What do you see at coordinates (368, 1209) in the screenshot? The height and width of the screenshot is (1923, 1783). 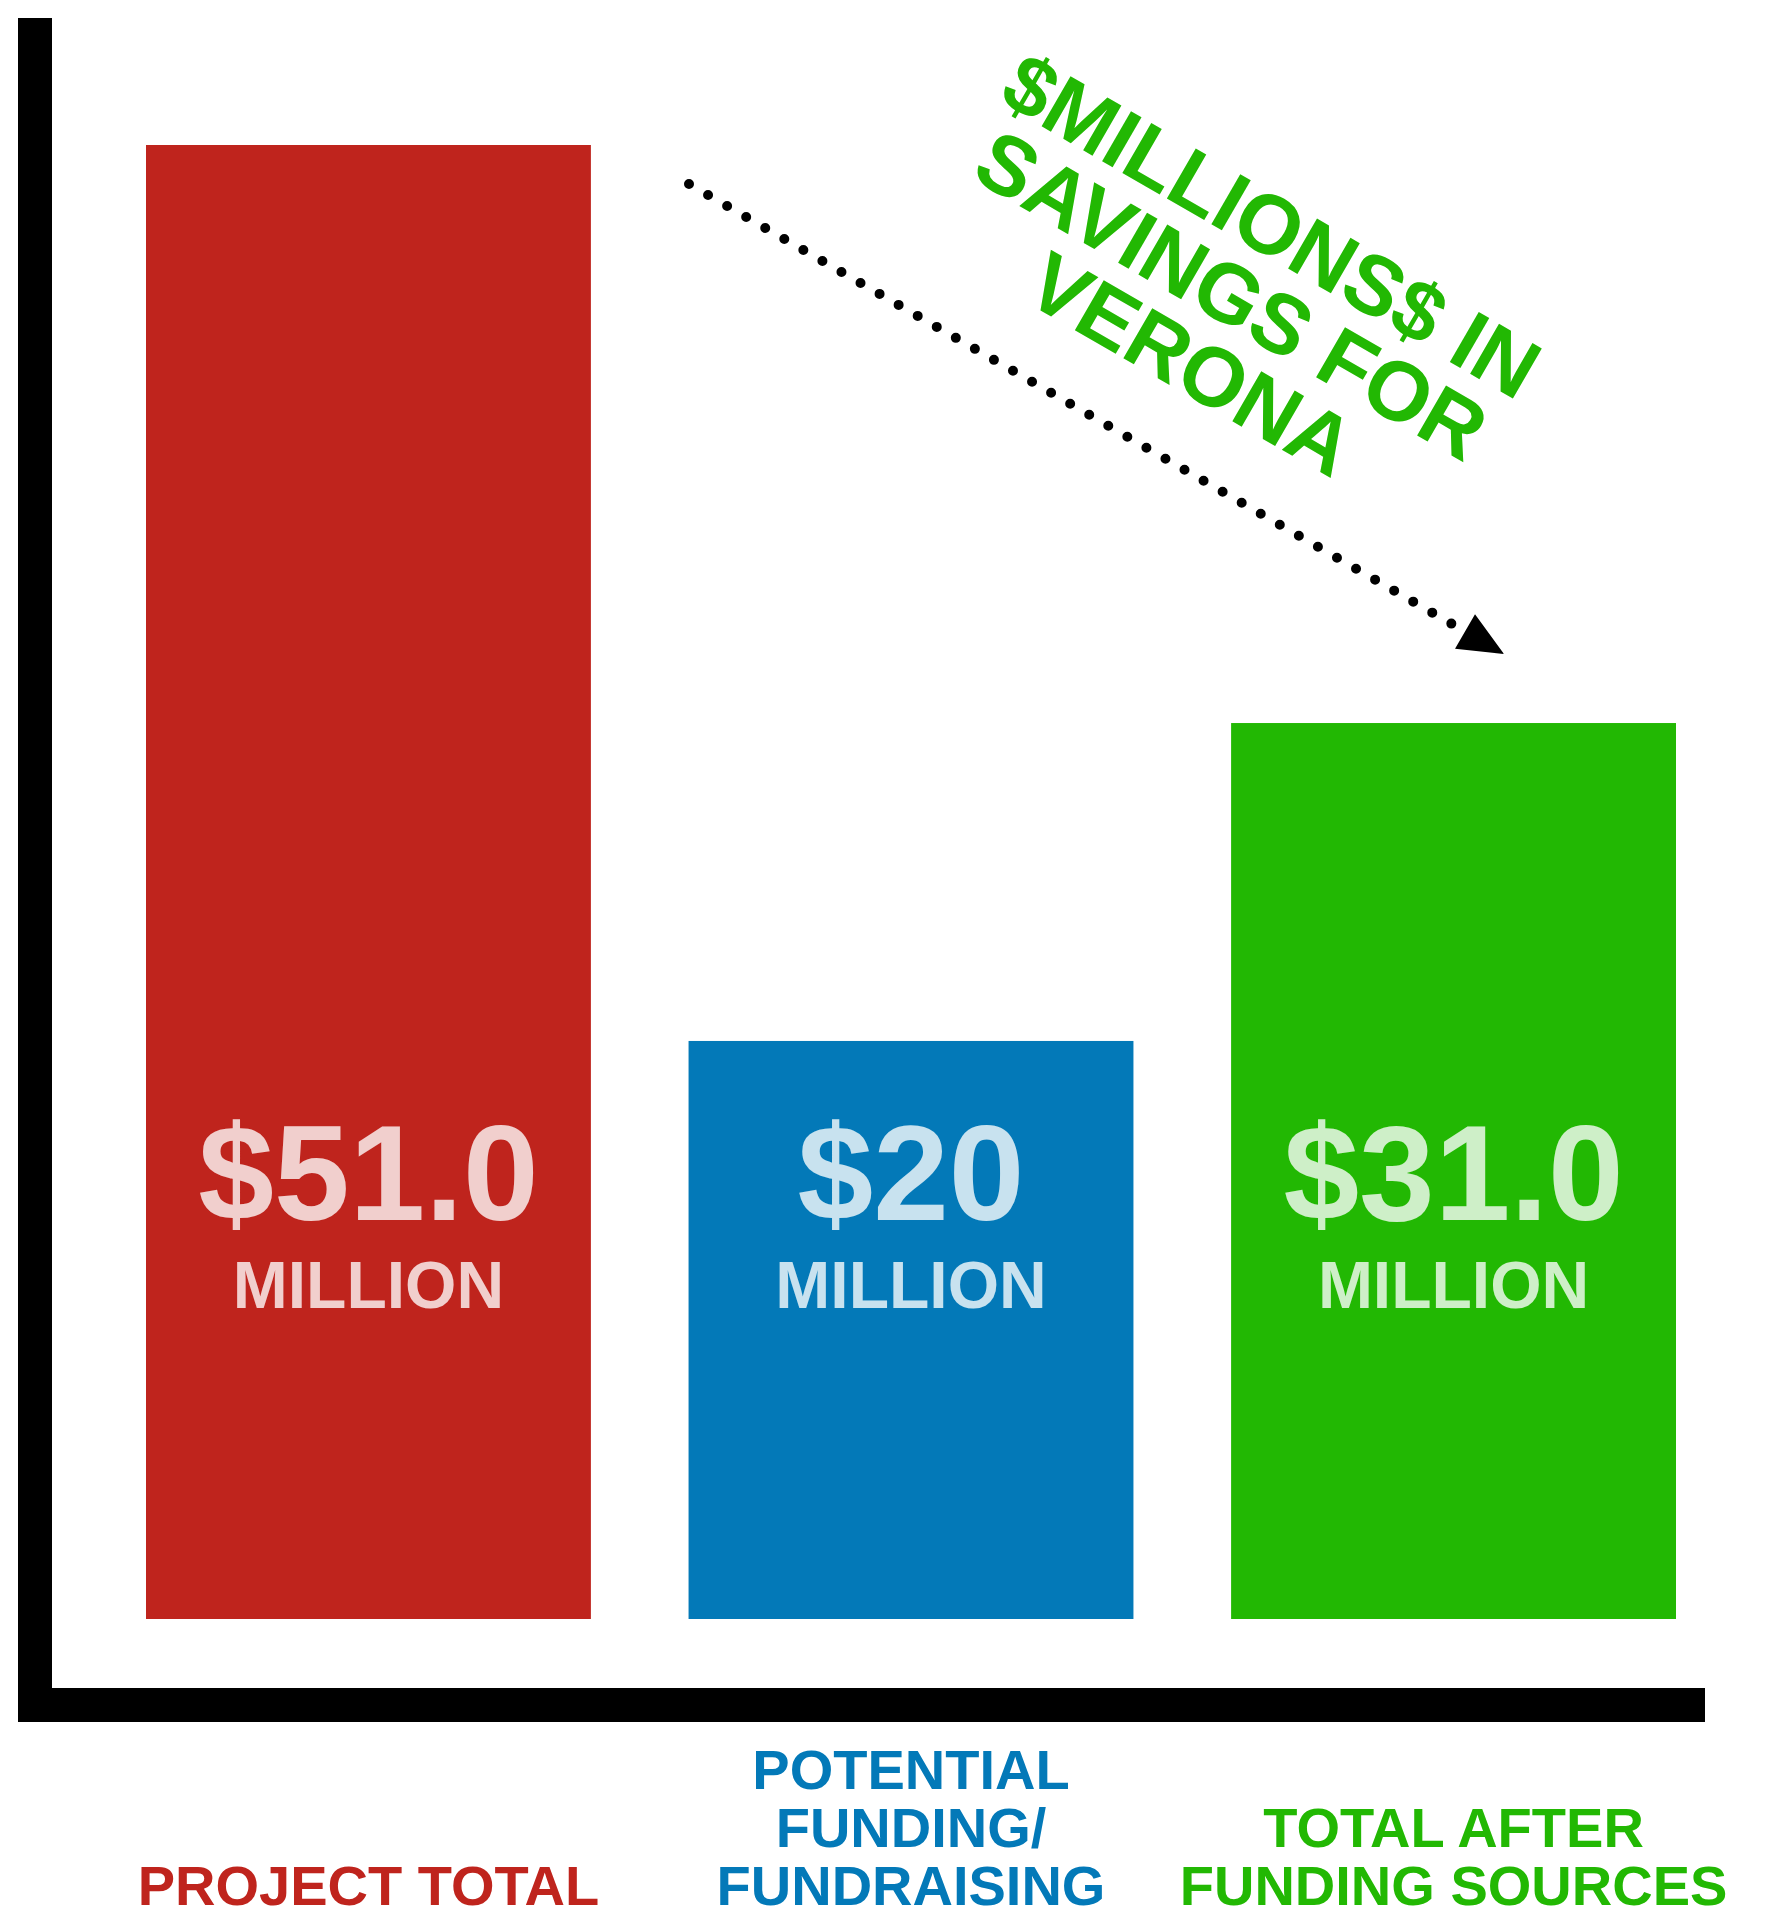 I see `data-label: $51.0 MILLION` at bounding box center [368, 1209].